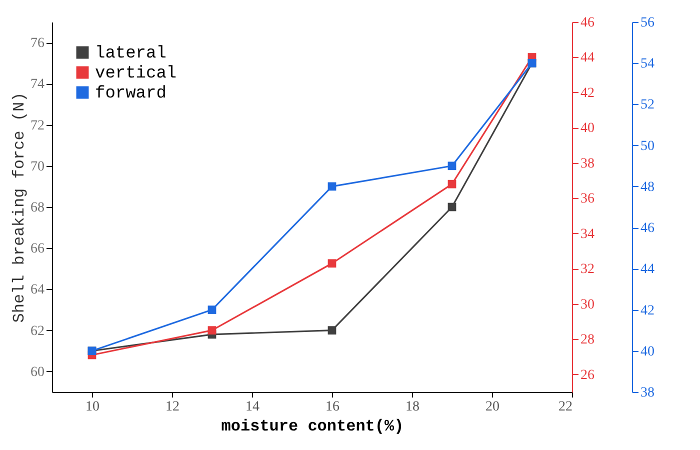 This screenshot has width=700, height=450. I want to click on y3-tick-label: 46, so click(647, 228).